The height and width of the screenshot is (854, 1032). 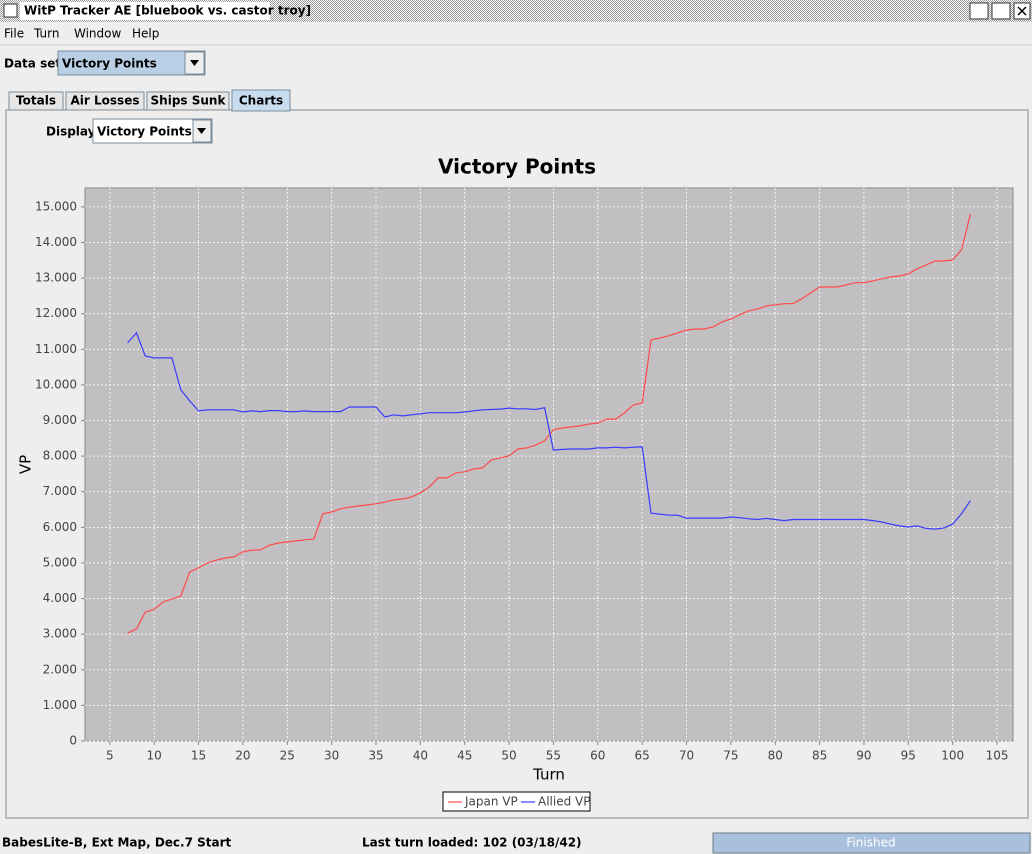 What do you see at coordinates (464, 756) in the screenshot?
I see `x-tick-label: 45` at bounding box center [464, 756].